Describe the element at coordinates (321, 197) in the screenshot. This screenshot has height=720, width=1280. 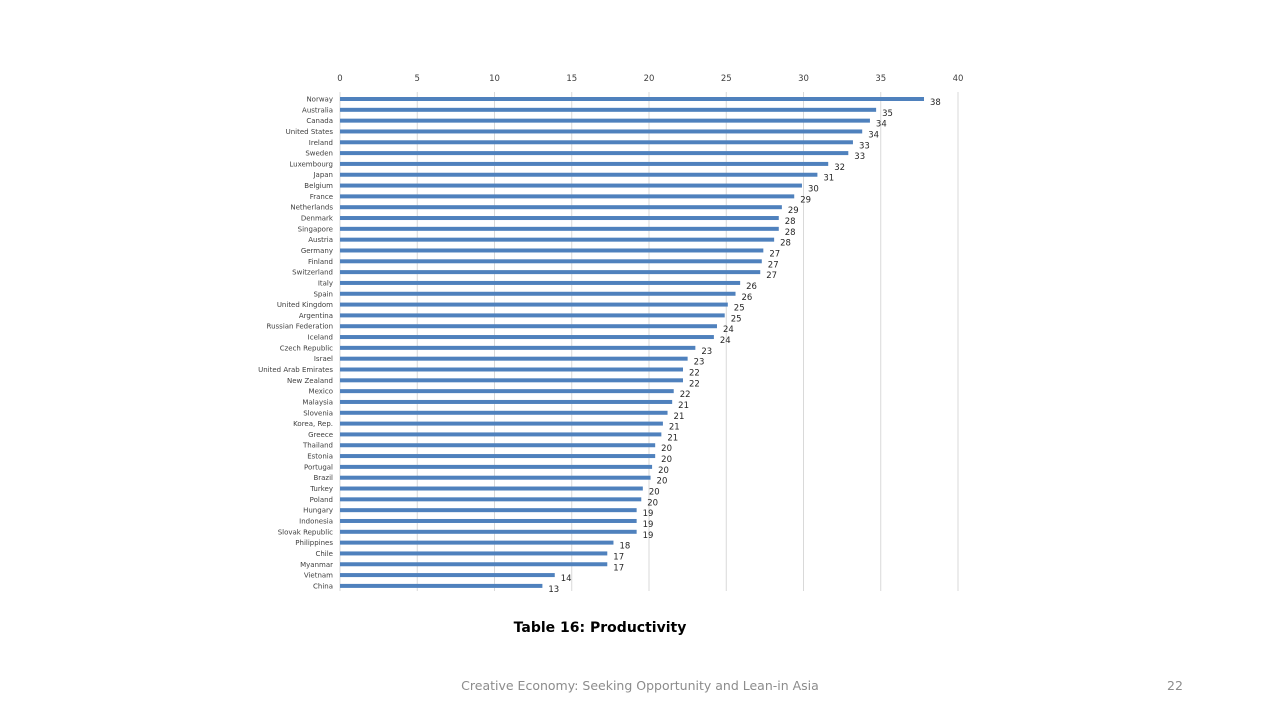
I see `category-label: France` at that location.